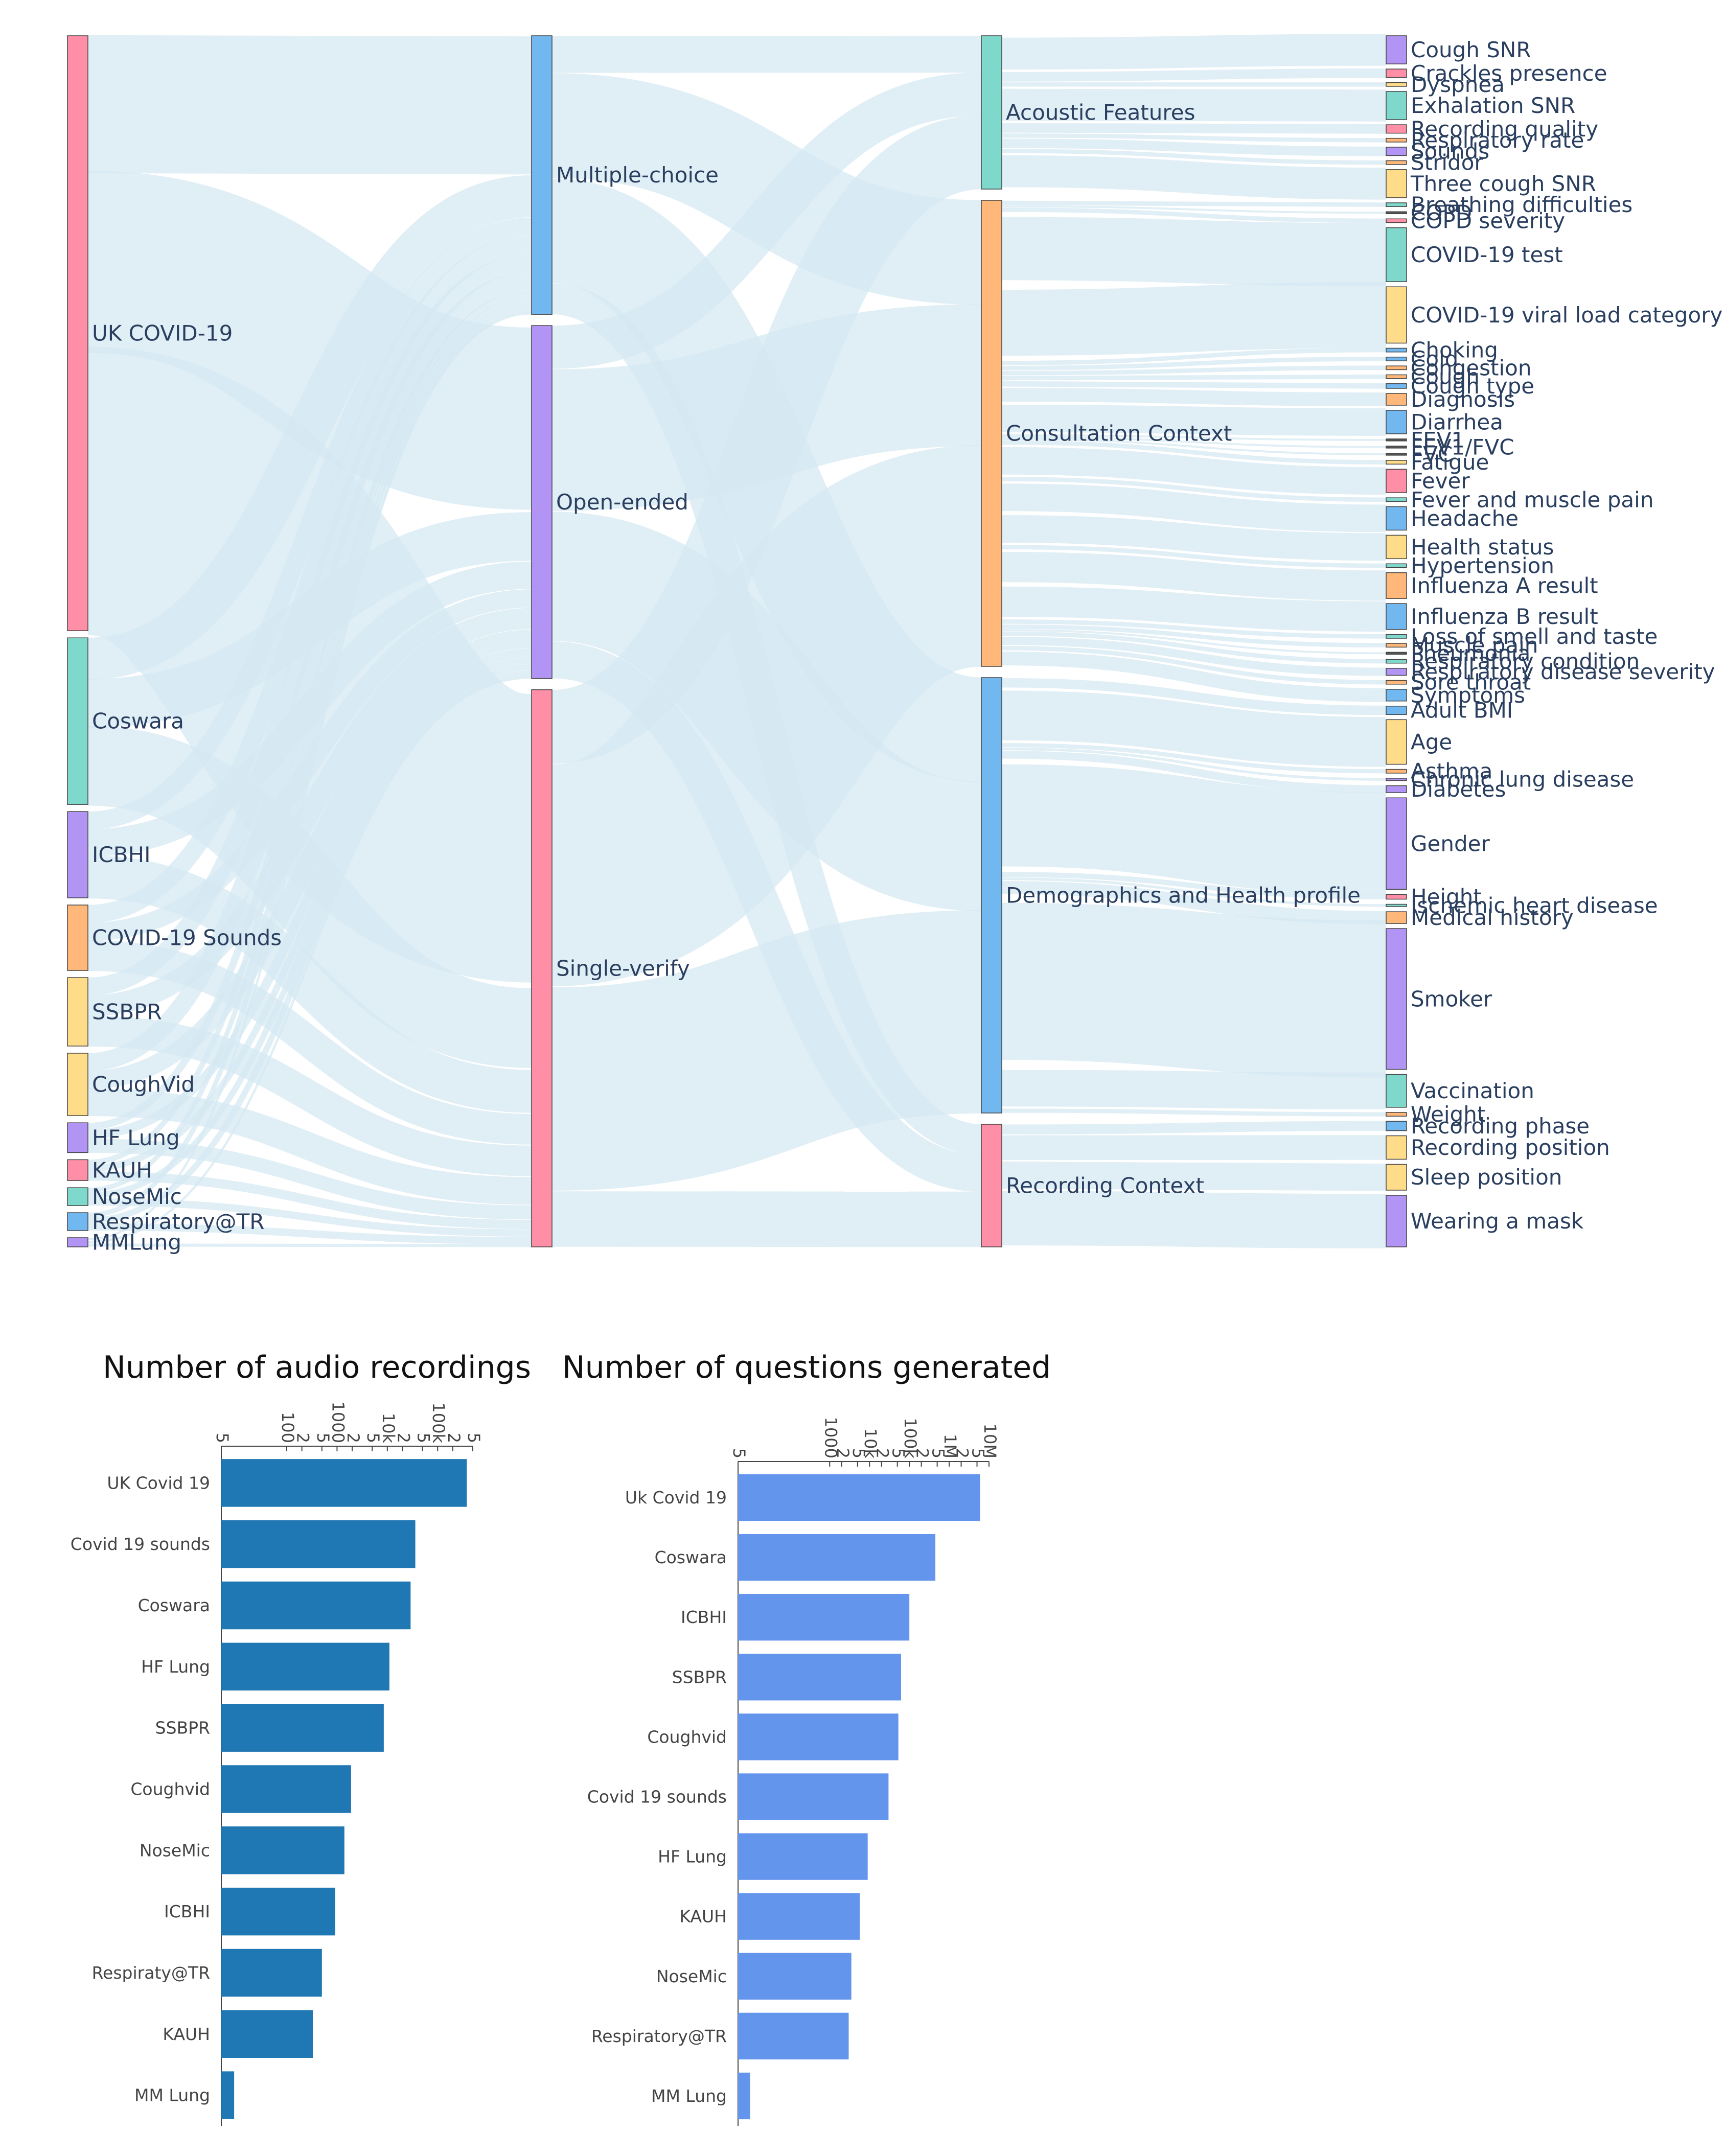 Image resolution: width=1725 pixels, height=2156 pixels. What do you see at coordinates (1194, 538) in the screenshot?
I see `sankey-link-consultation-context-to-health-status` at bounding box center [1194, 538].